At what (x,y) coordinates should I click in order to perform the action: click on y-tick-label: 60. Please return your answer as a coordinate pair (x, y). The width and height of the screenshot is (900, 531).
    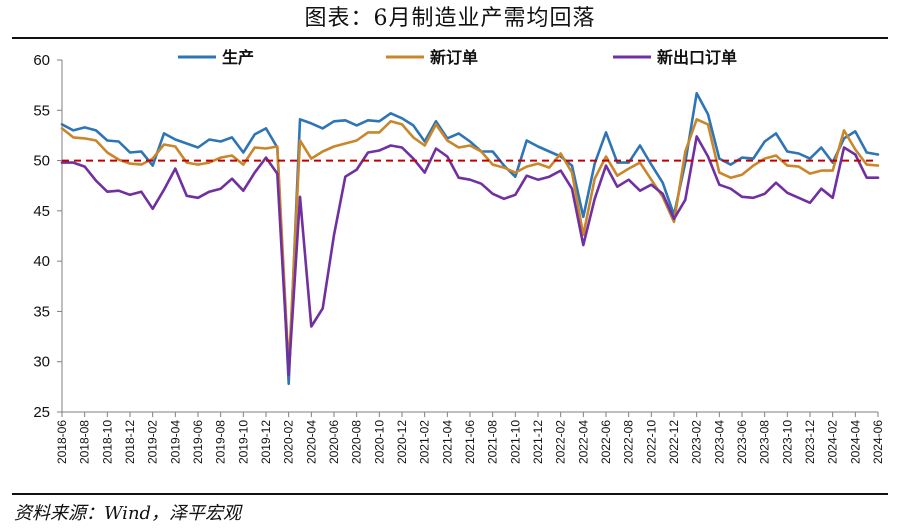
    Looking at the image, I should click on (41, 60).